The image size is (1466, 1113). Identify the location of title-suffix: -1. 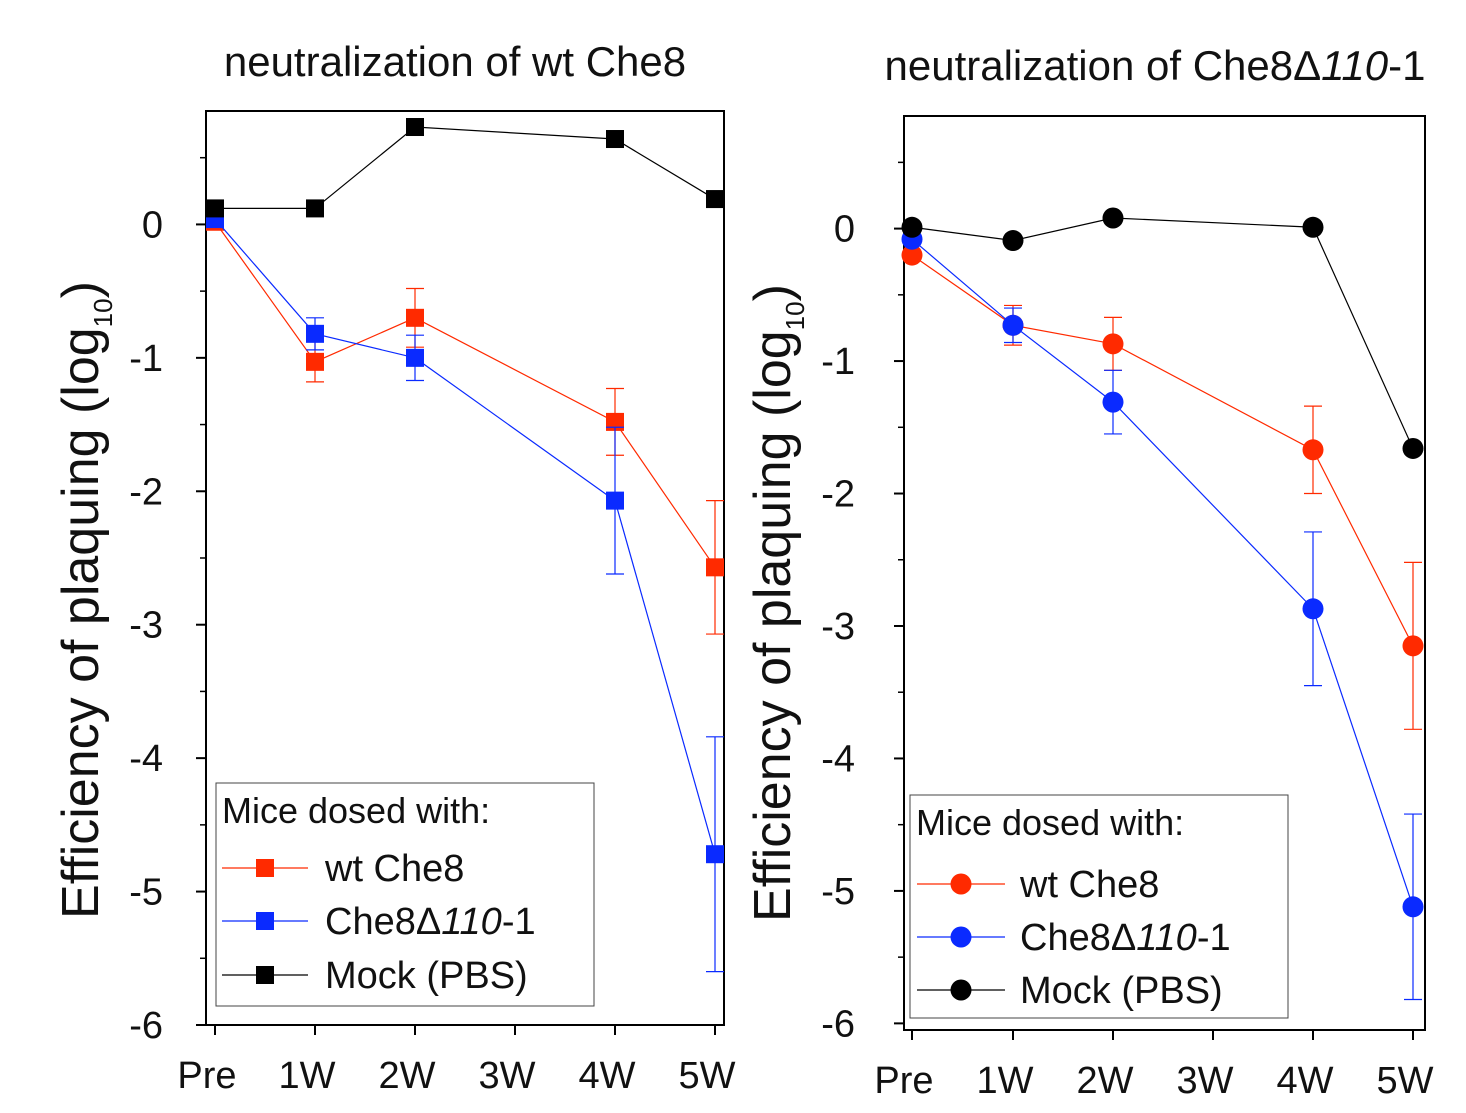
(1406, 65).